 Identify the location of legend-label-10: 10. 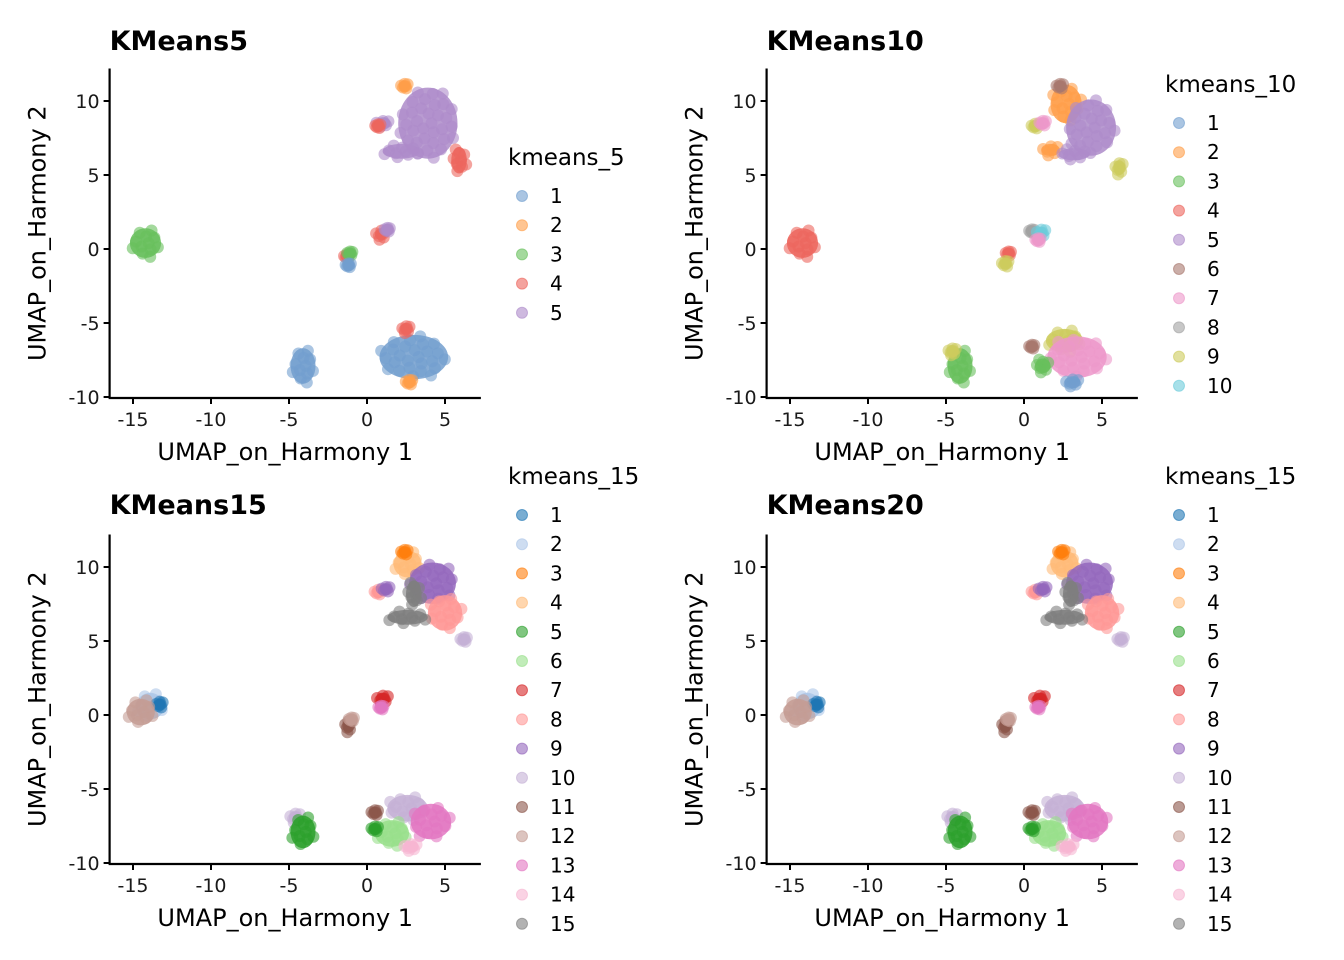
(1219, 778).